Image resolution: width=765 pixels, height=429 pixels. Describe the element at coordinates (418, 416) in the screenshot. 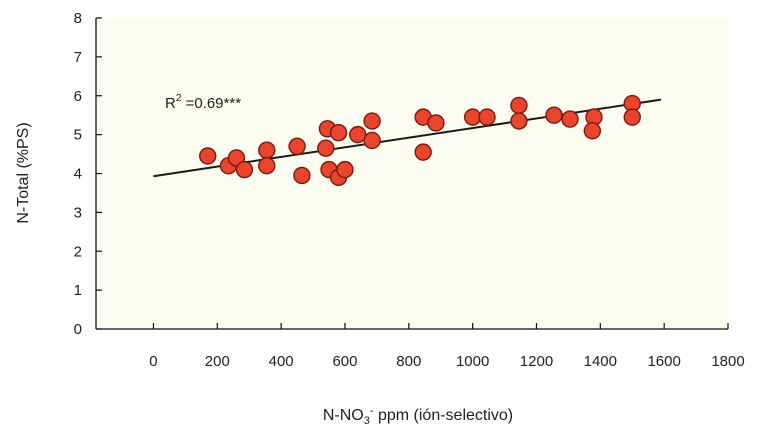

I see `x-axis-title: N-NO3- ppm (ión-selectivo)` at that location.